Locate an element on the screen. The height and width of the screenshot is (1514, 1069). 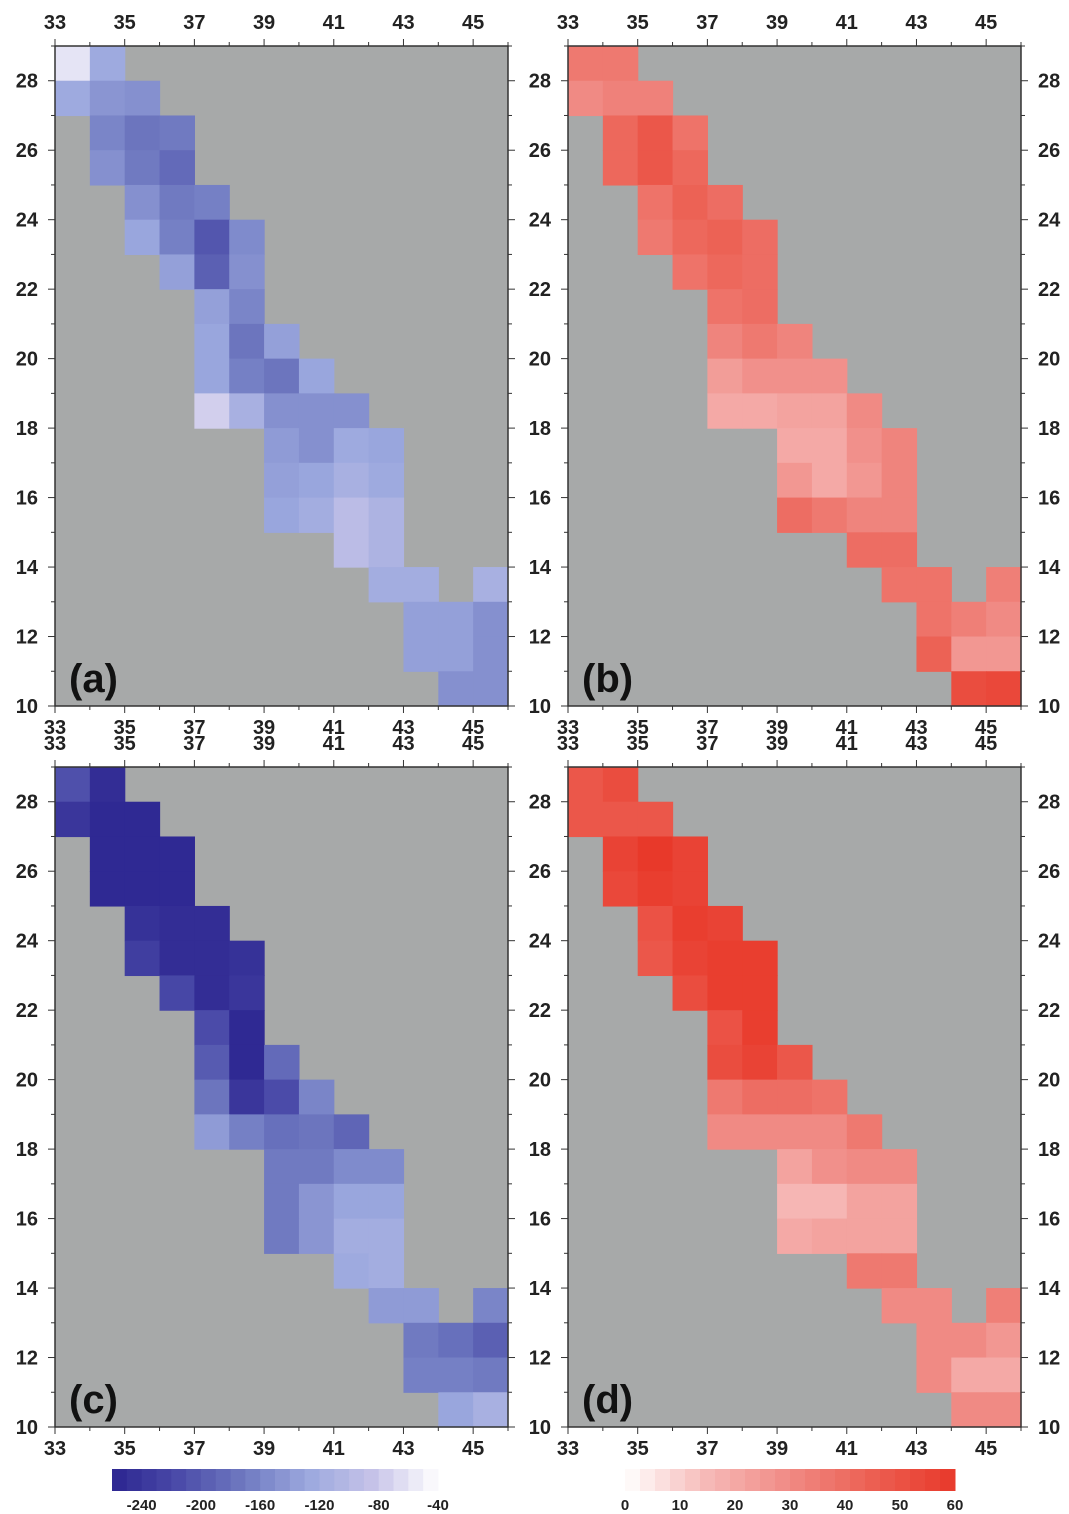
lon-label: 37 is located at coordinates (194, 744).